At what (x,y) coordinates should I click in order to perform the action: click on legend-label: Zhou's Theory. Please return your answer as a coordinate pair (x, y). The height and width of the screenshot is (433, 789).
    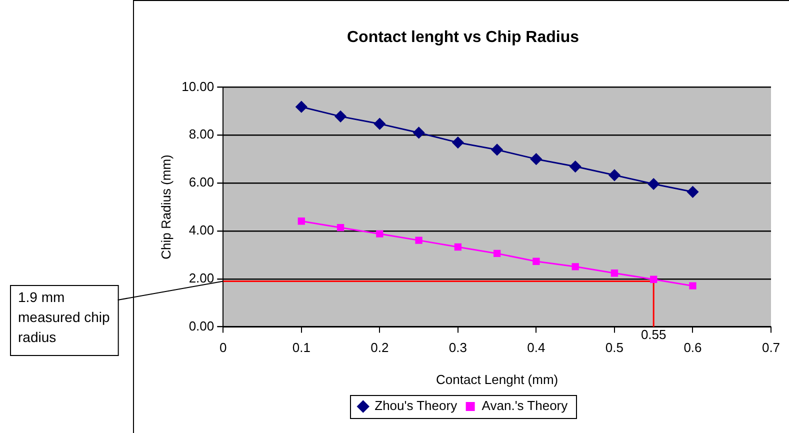
    Looking at the image, I should click on (416, 406).